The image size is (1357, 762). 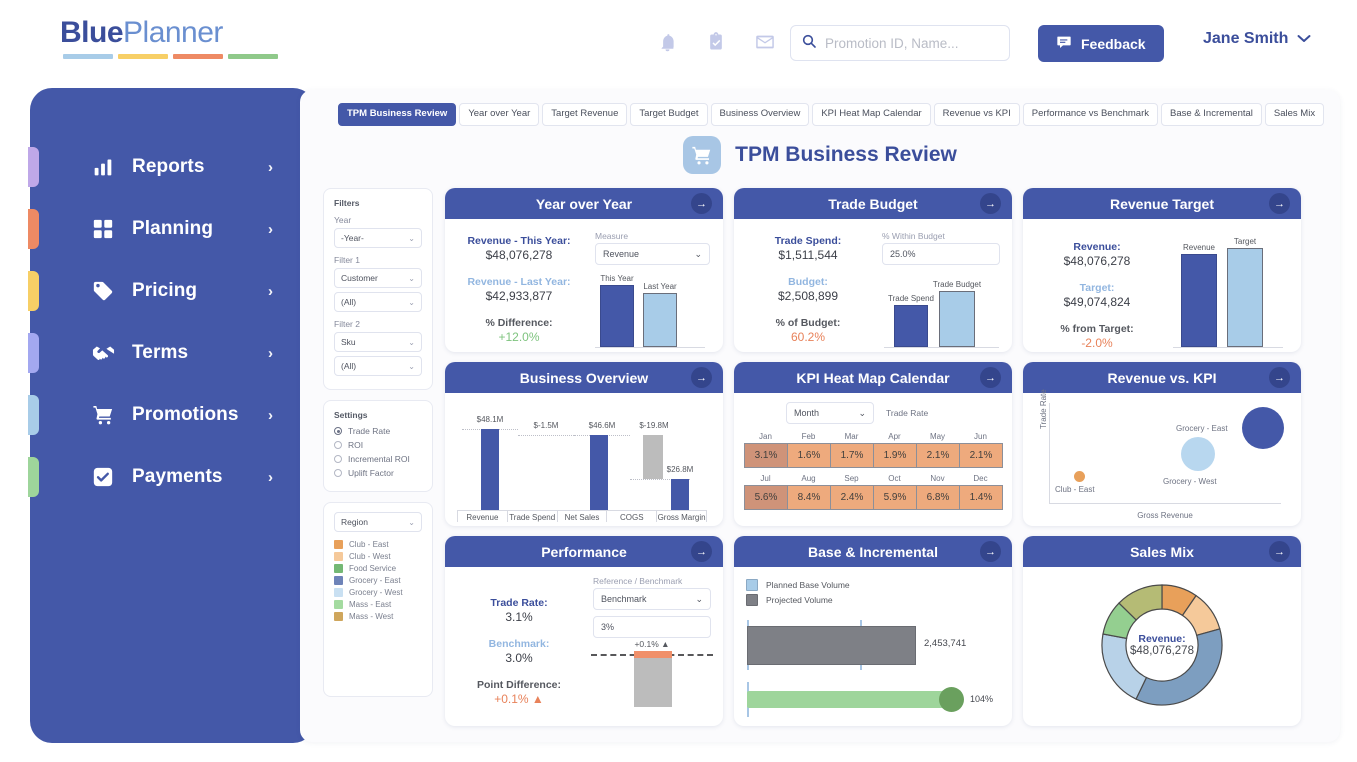 What do you see at coordinates (378, 278) in the screenshot?
I see `filter1-dimension-select: Customer ⌄` at bounding box center [378, 278].